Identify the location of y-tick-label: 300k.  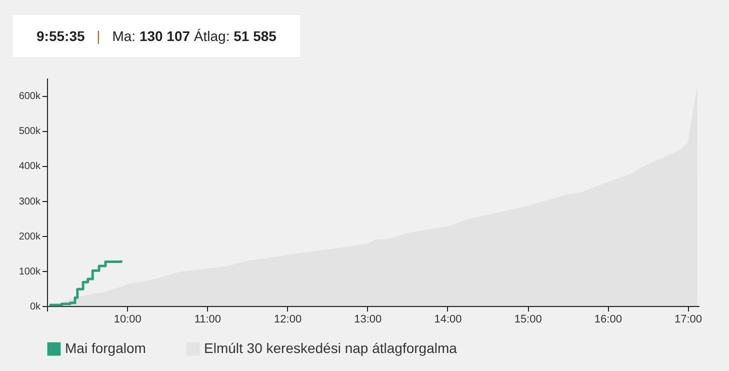
(30, 202).